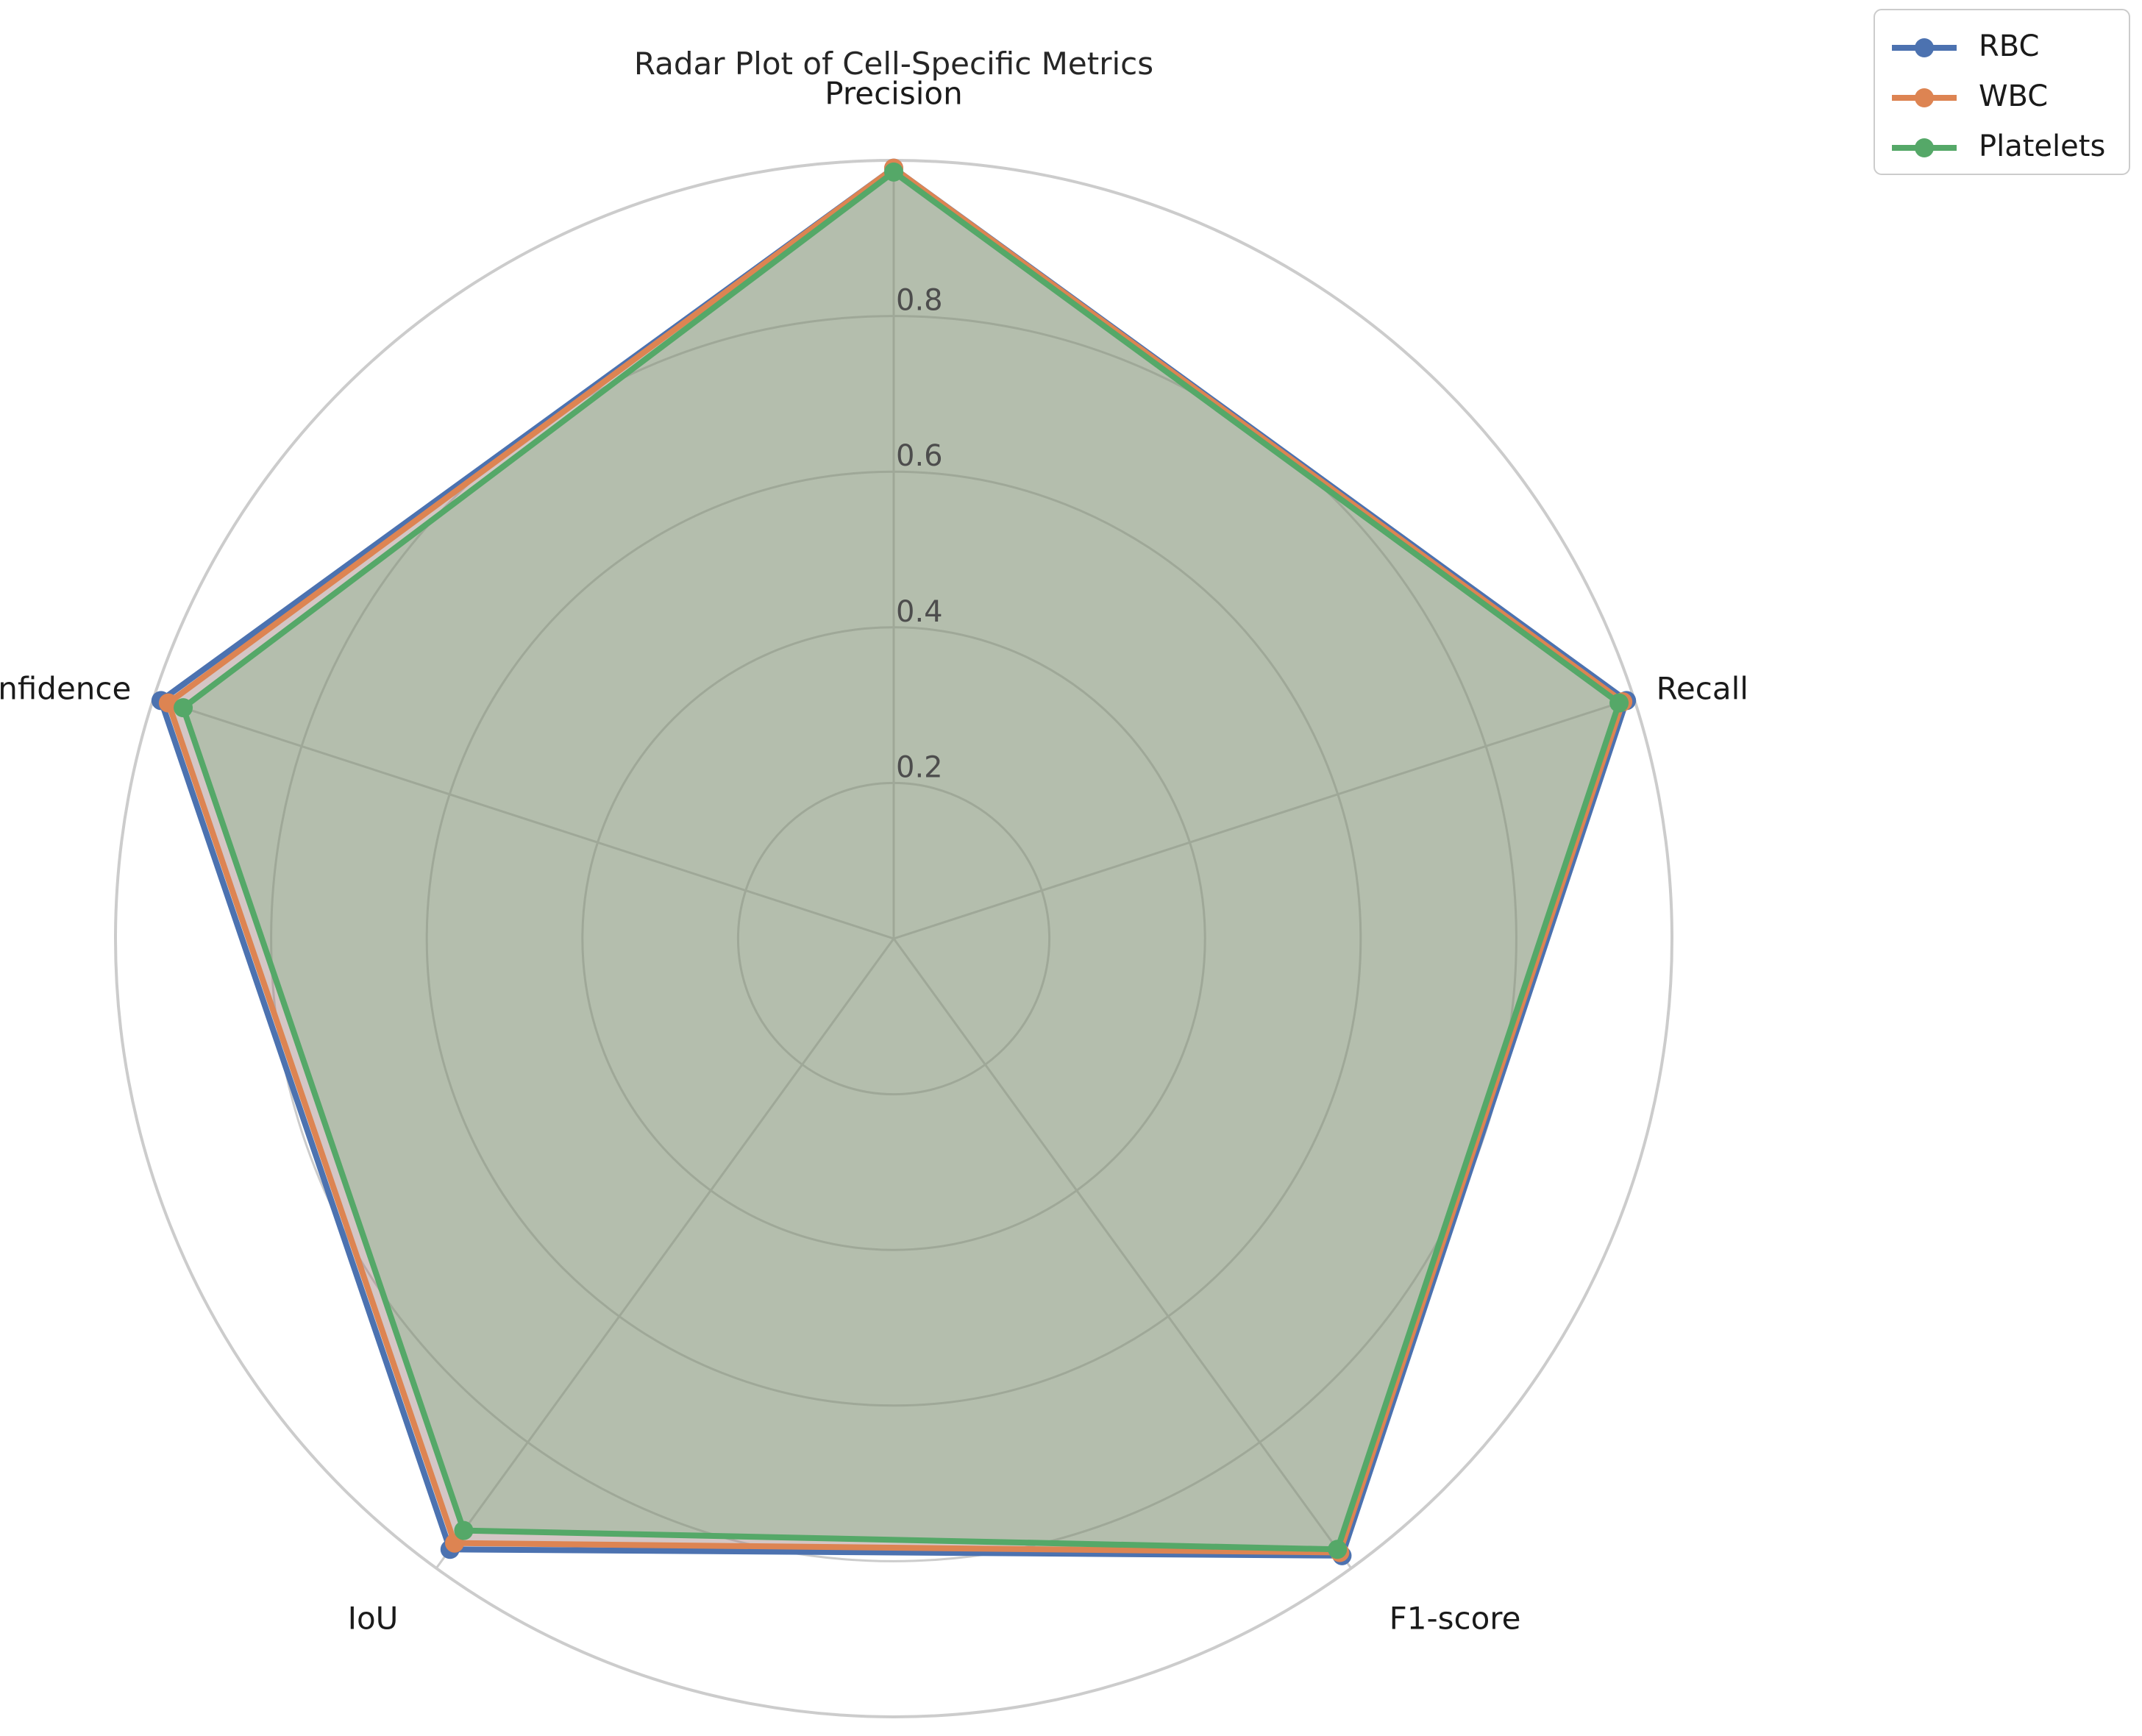 The image size is (2142, 1736). What do you see at coordinates (464, 1530) in the screenshot?
I see `point-platelets-iou` at bounding box center [464, 1530].